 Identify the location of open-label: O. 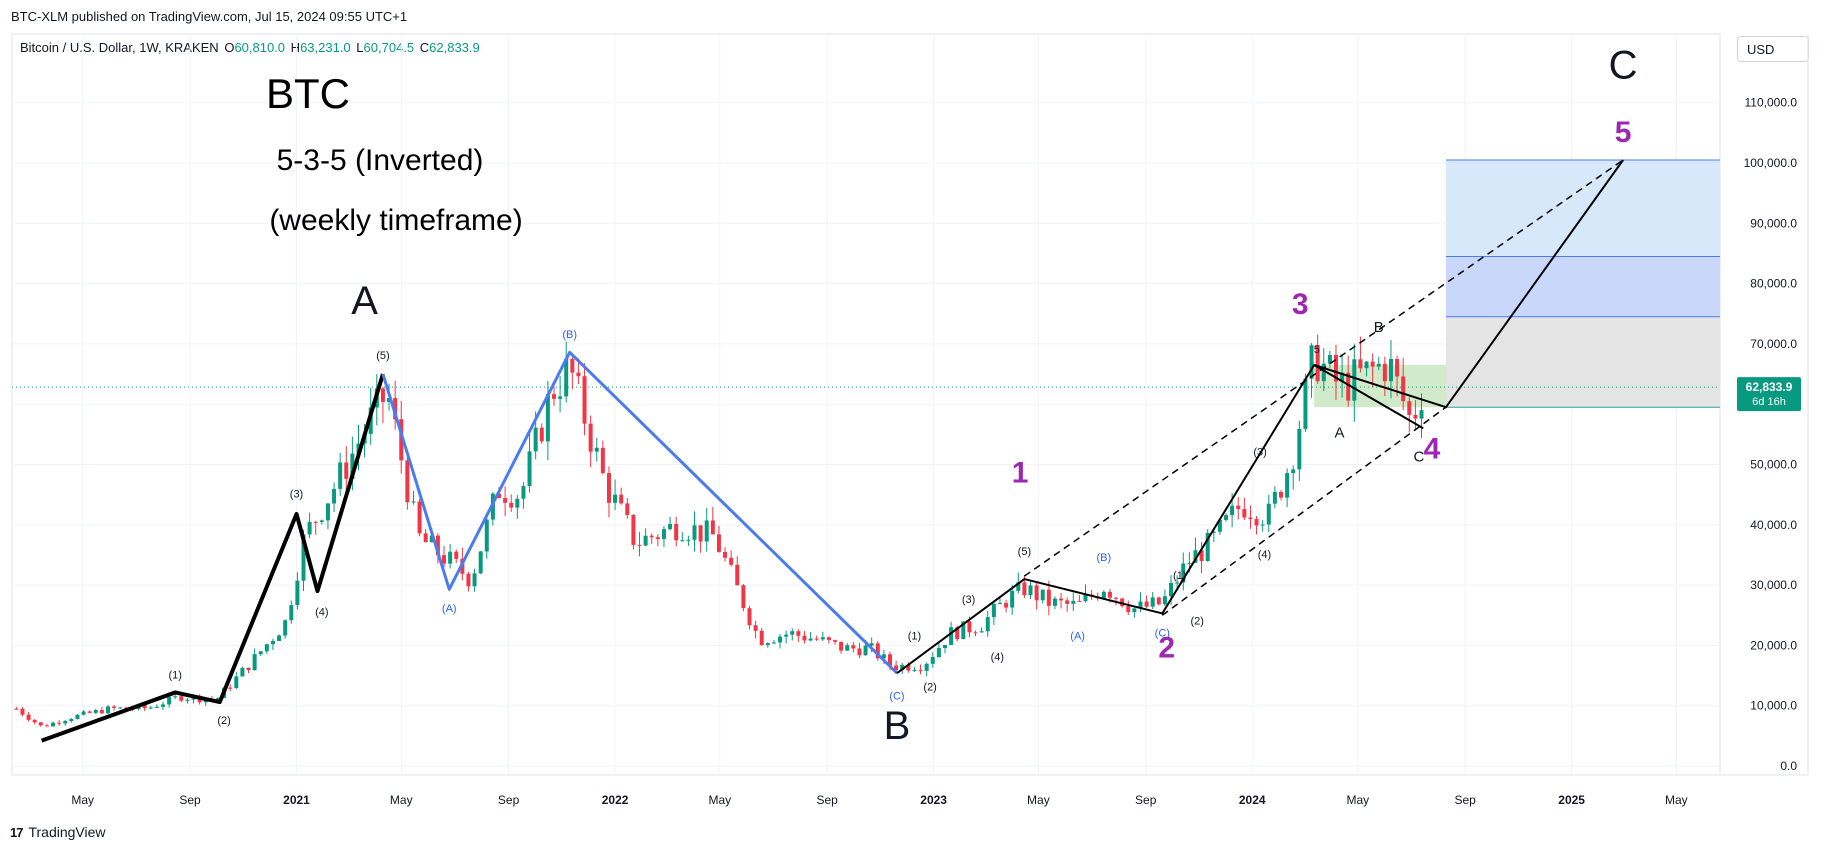
(229, 47).